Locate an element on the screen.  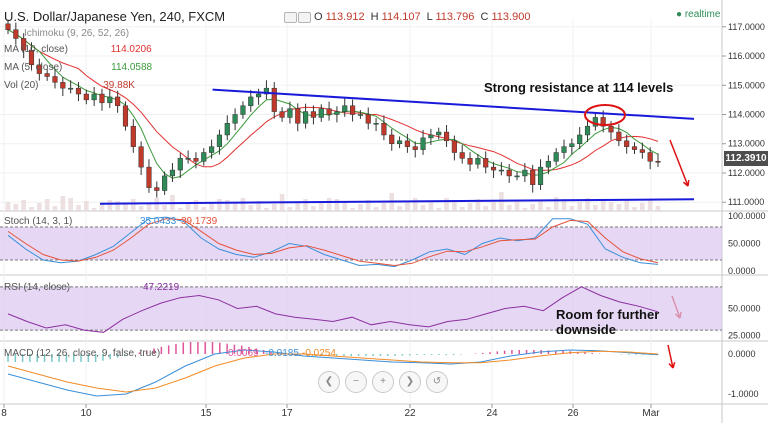
rsi-value: 47.2219 is located at coordinates (161, 287).